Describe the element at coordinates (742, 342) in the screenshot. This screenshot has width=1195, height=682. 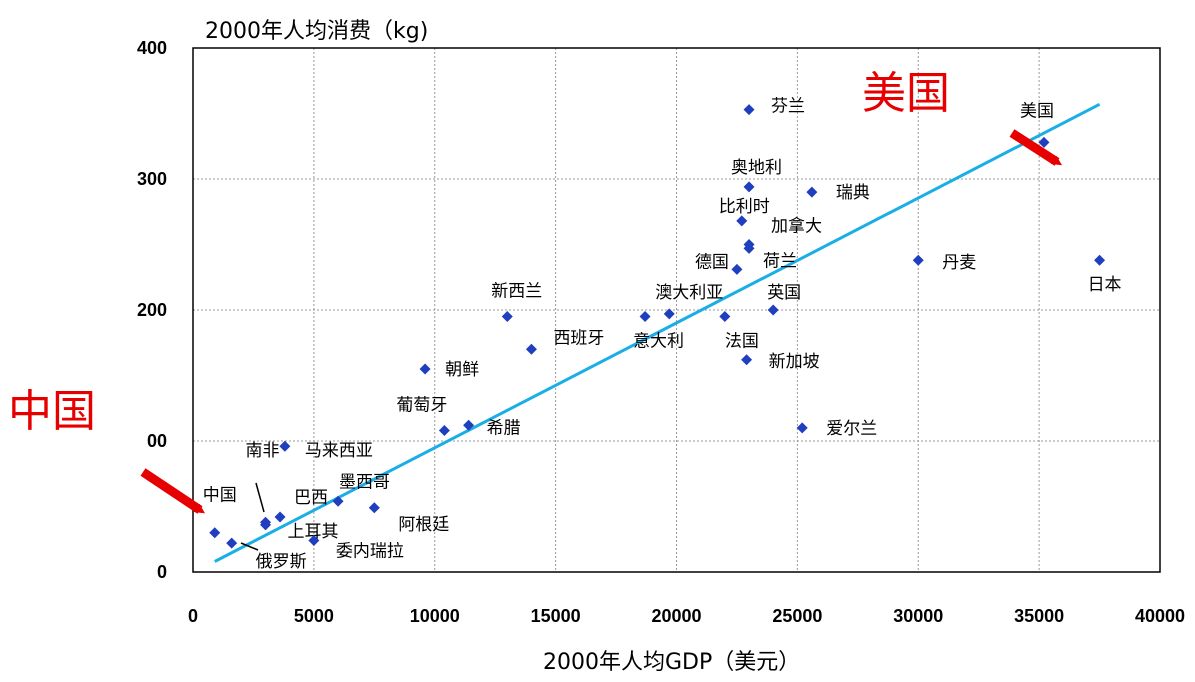
I see `point-label: 法国` at that location.